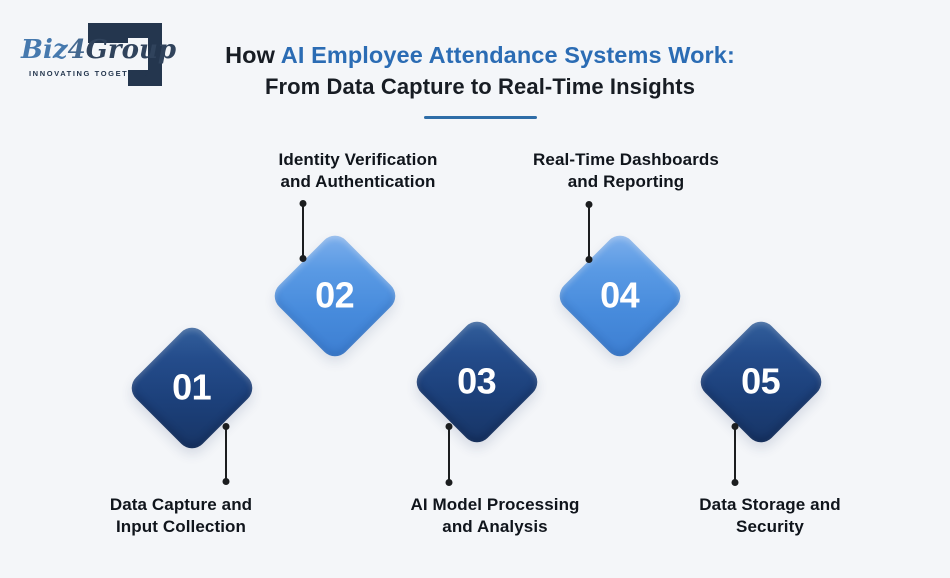 The height and width of the screenshot is (578, 950). Describe the element at coordinates (480, 86) in the screenshot. I see `title-line-2: From Data Capture to Real-Time Insights` at that location.